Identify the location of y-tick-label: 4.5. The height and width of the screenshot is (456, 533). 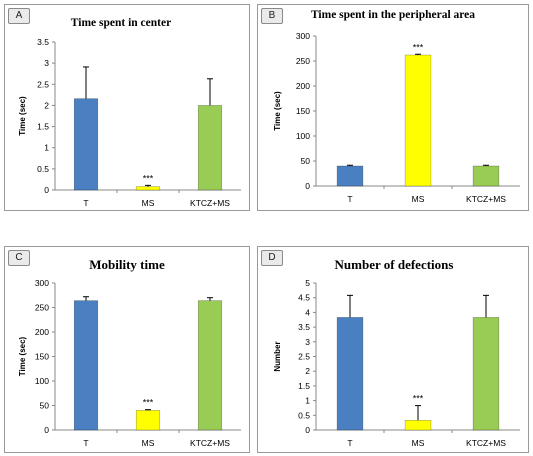
(304, 298).